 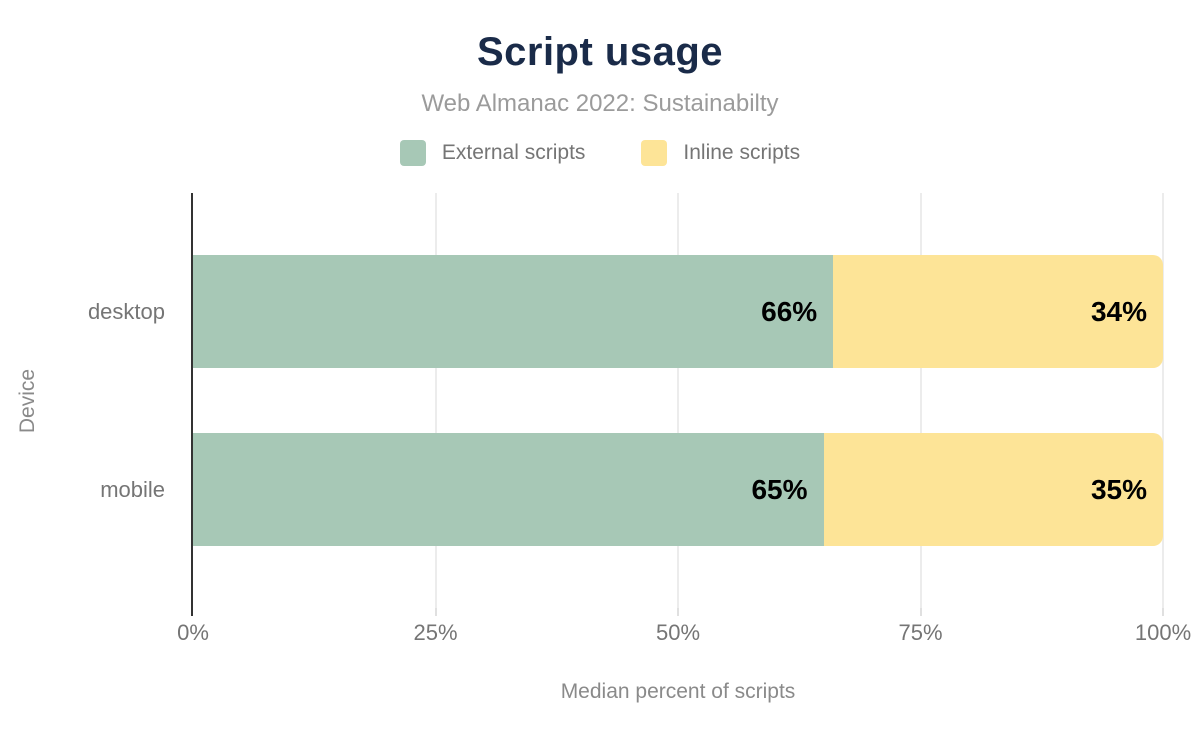 What do you see at coordinates (435, 632) in the screenshot?
I see `x-tick-25: 25%` at bounding box center [435, 632].